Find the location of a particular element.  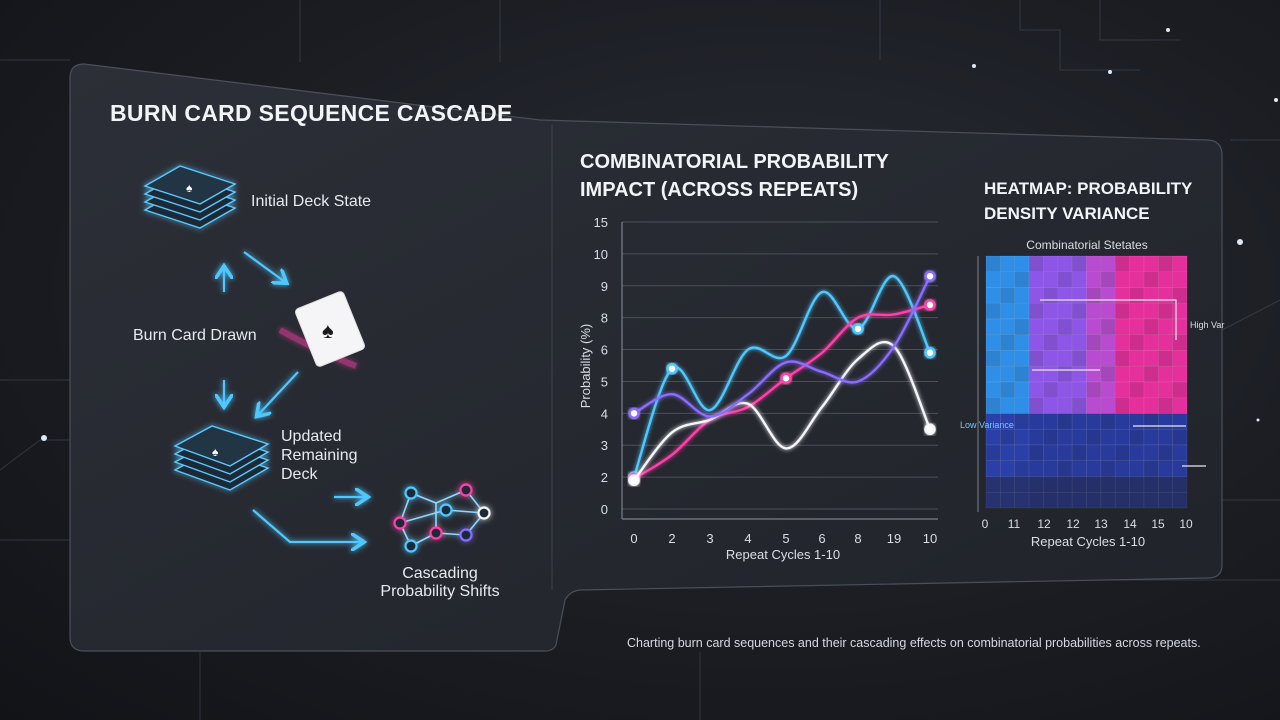

label-cascade-line2: Probability Shifts is located at coordinates (440, 591).